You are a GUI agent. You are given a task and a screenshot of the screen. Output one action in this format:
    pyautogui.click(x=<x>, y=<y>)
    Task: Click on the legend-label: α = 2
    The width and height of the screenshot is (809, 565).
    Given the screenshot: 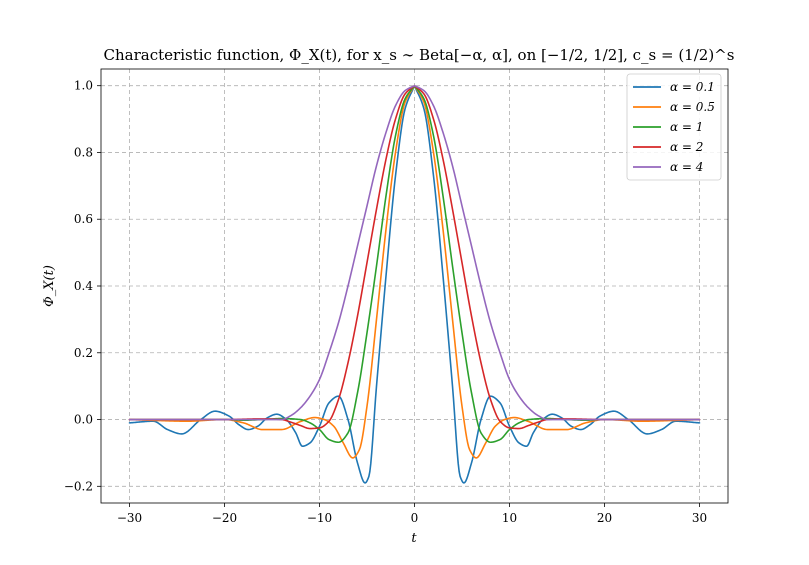 What is the action you would take?
    pyautogui.click(x=686, y=147)
    